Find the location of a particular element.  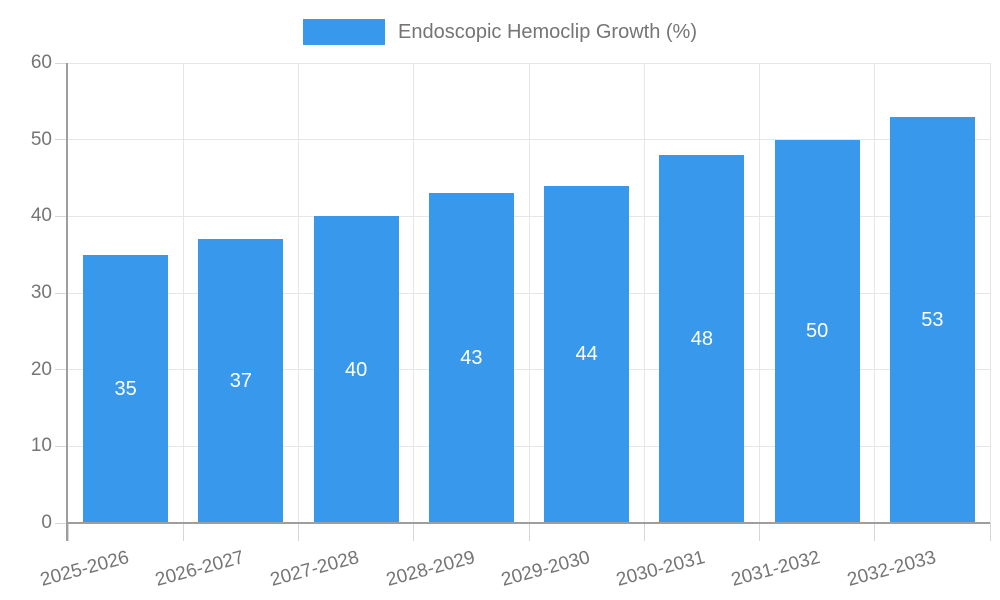

legend-swatch is located at coordinates (344, 32).